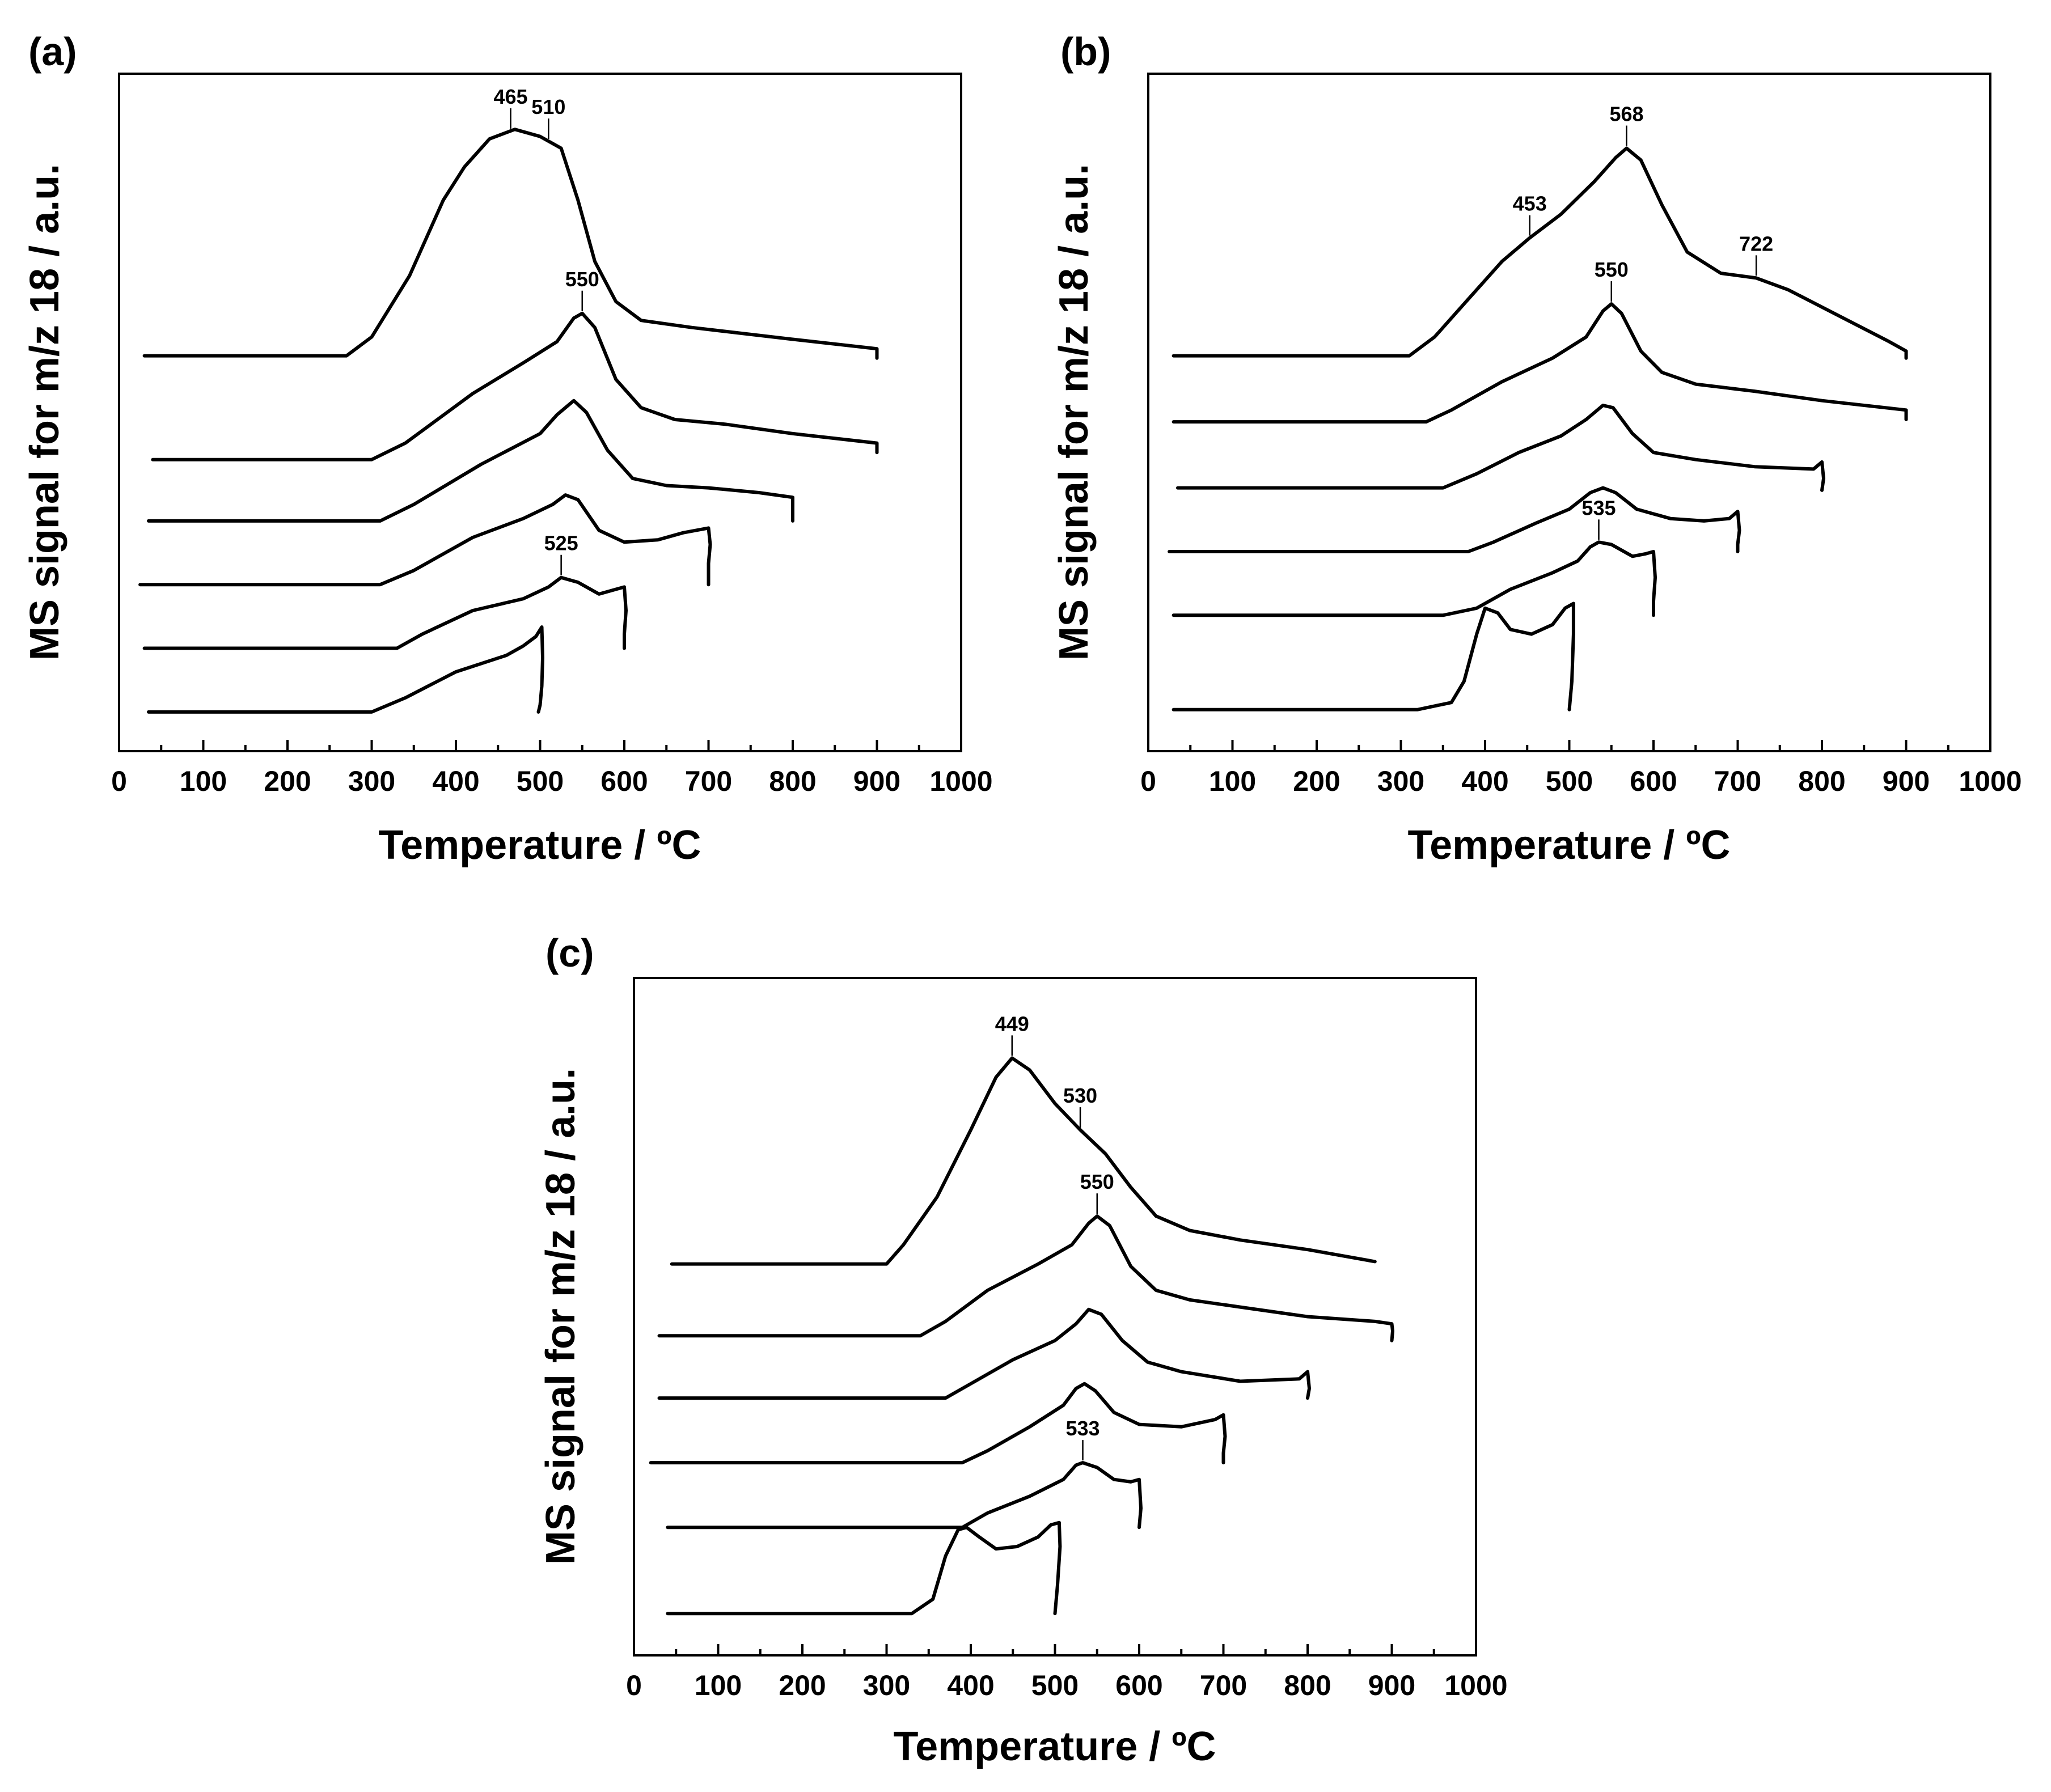 The width and height of the screenshot is (2051, 1792). I want to click on panel-a-curves, so click(509, 421).